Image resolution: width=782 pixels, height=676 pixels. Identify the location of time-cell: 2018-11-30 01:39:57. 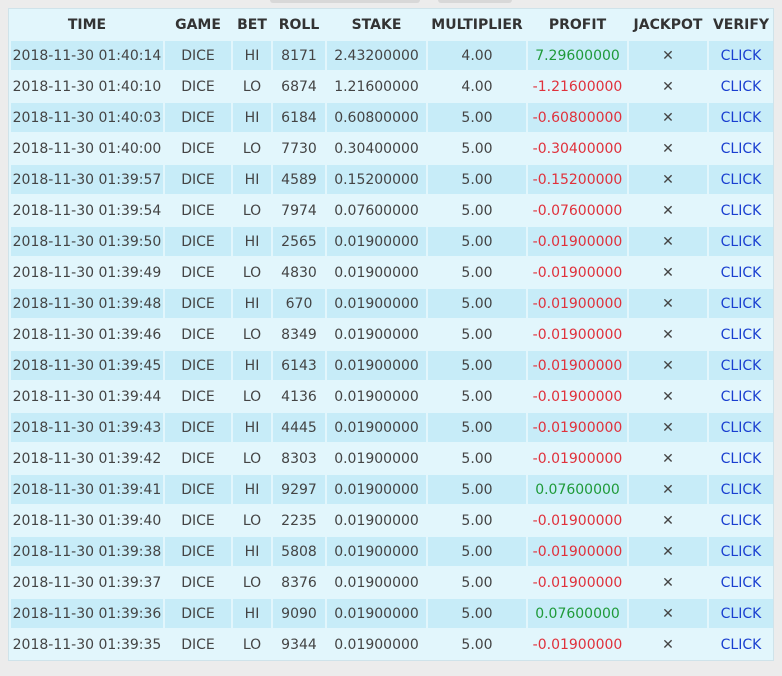
(87, 179).